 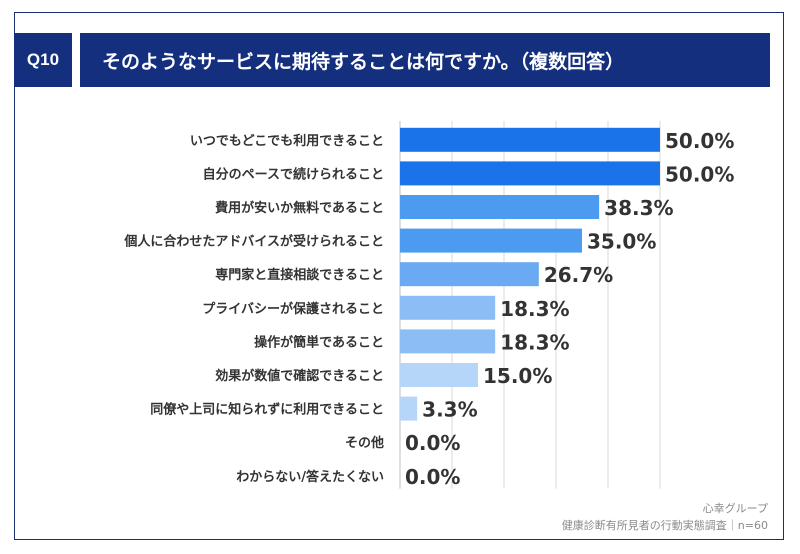 What do you see at coordinates (665, 517) in the screenshot?
I see `source-note: 心幸グループ 健康診断有所見者の行動実態調査｜n=60` at bounding box center [665, 517].